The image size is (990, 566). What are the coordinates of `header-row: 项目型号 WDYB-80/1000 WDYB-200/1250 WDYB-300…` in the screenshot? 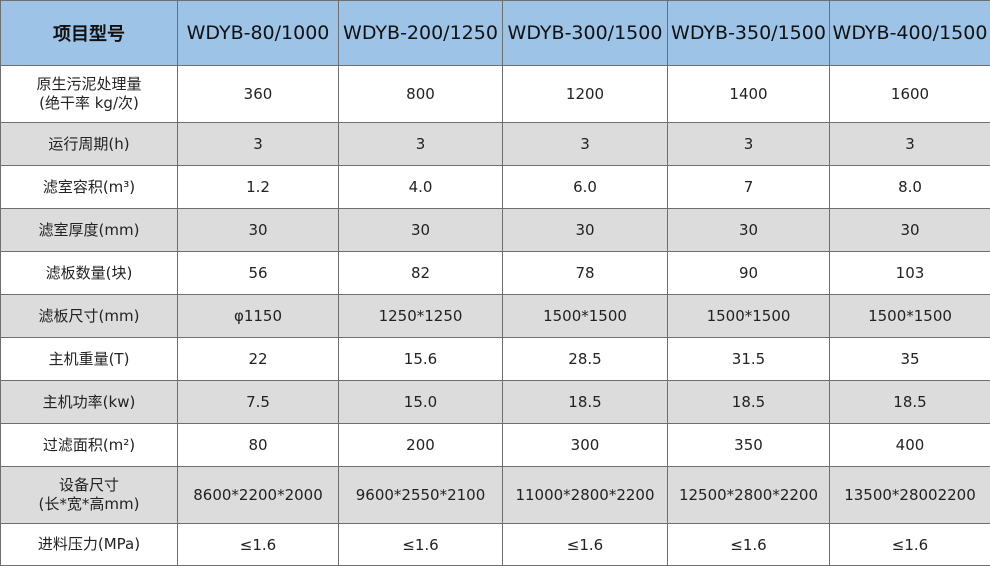 It's located at (495, 33).